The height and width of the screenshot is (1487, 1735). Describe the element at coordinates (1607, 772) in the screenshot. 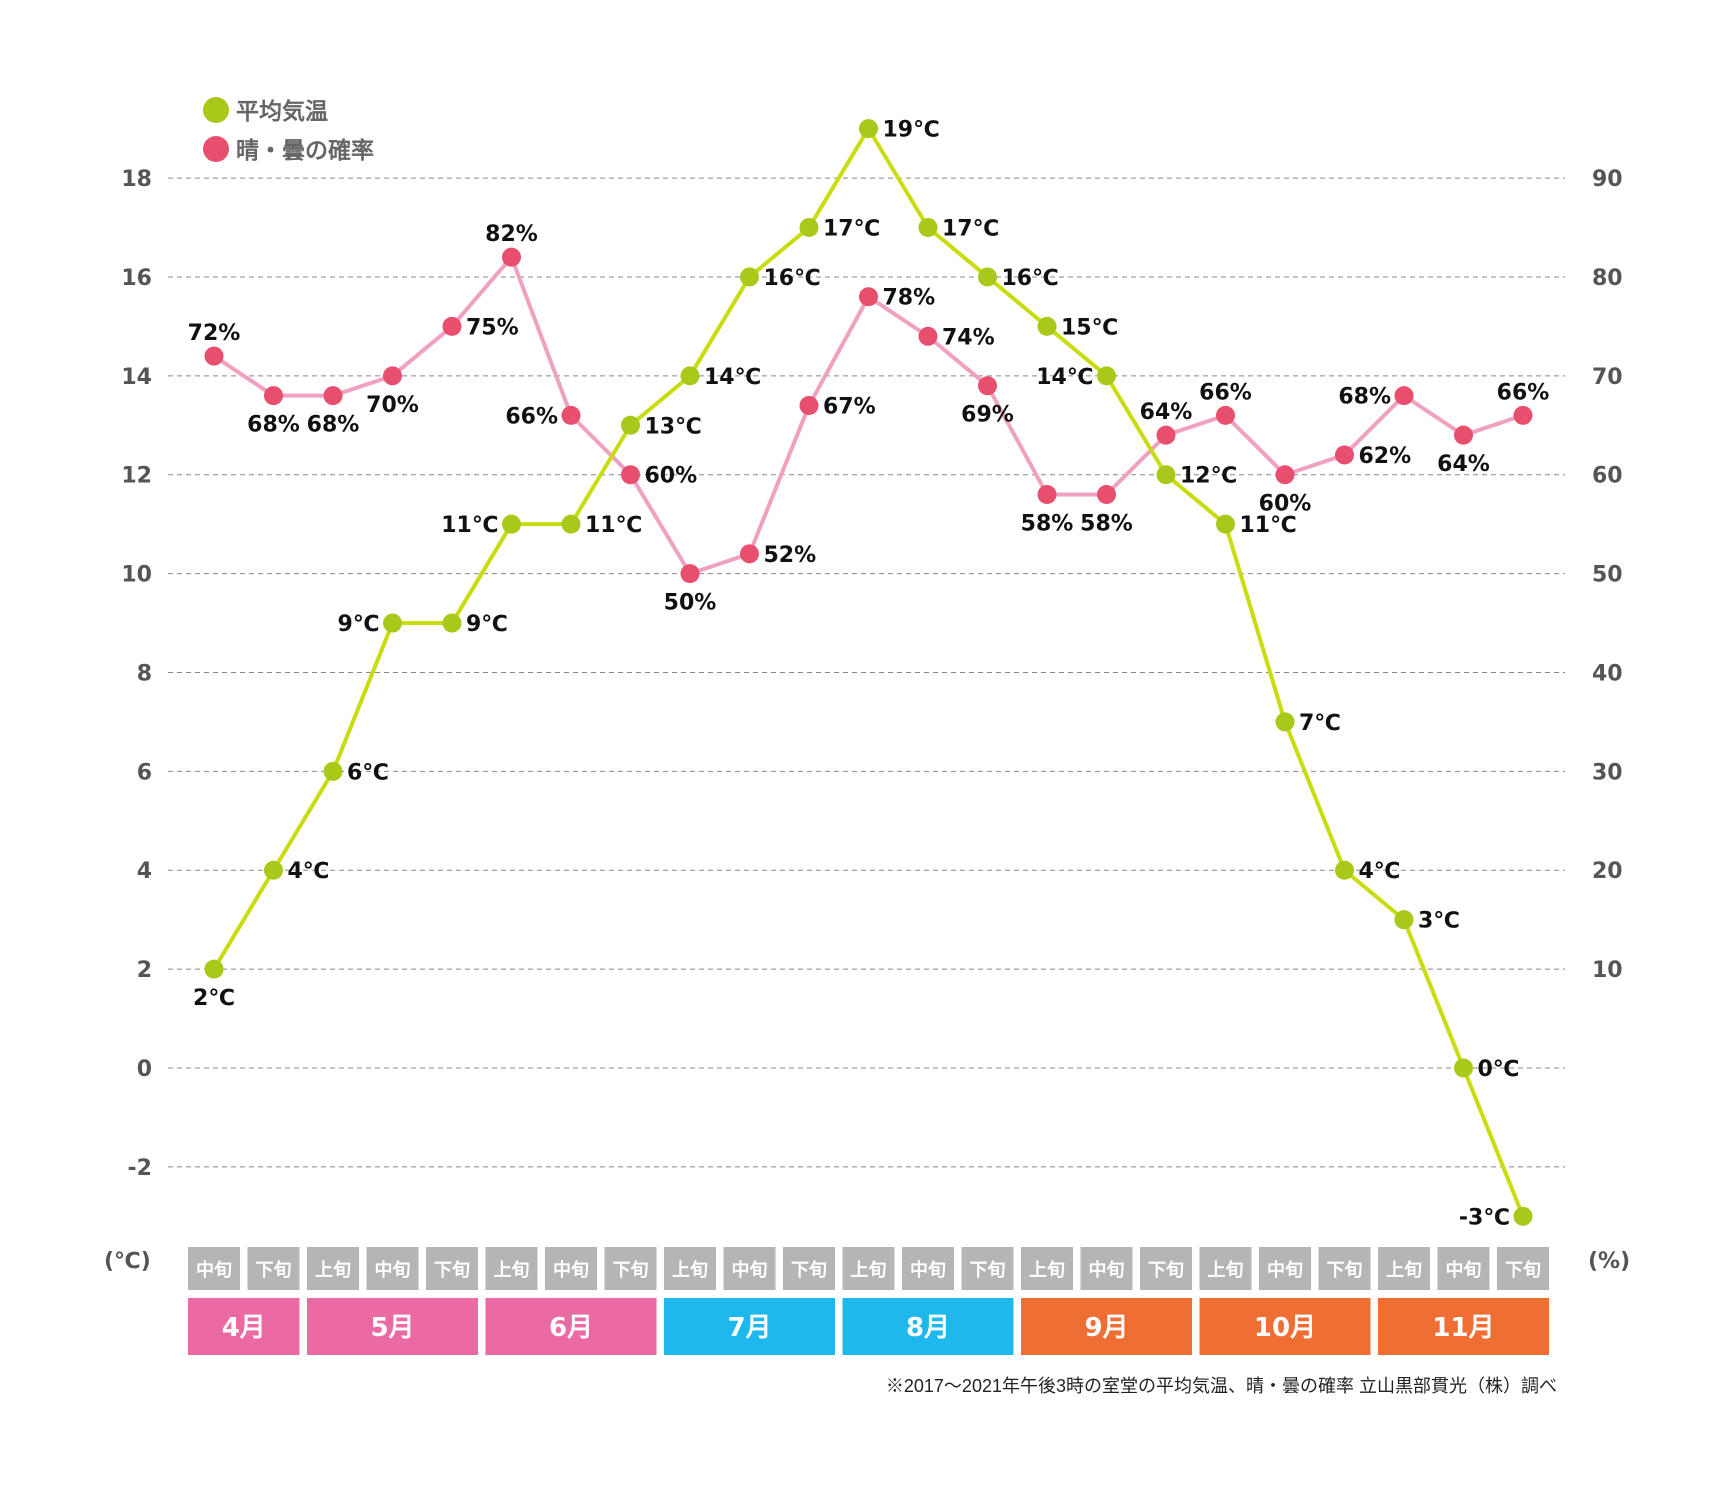

I see `right-tick-label: 30` at that location.